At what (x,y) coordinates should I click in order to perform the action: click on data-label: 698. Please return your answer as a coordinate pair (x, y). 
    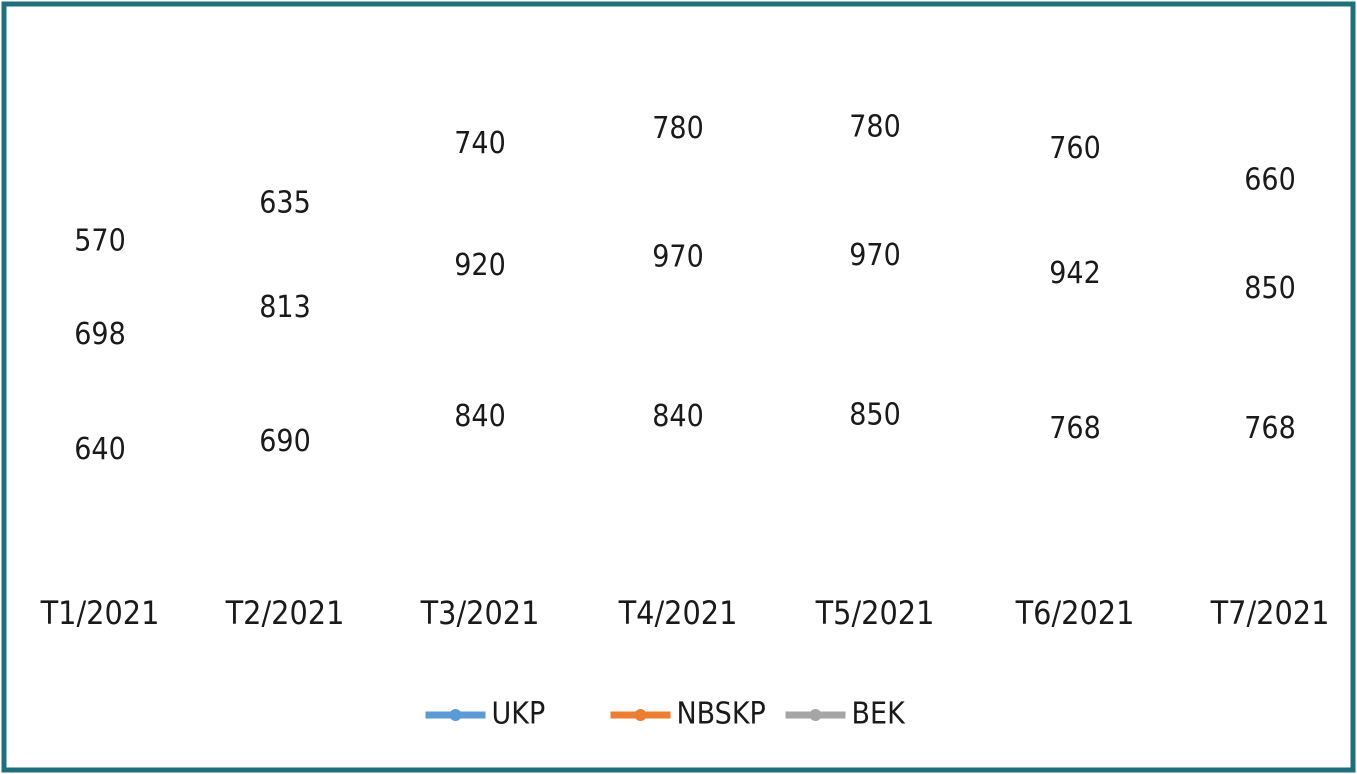
    Looking at the image, I should click on (100, 334).